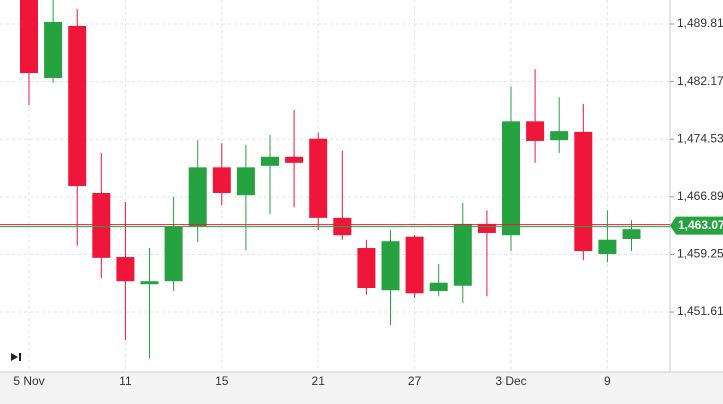 The height and width of the screenshot is (404, 723). Describe the element at coordinates (700, 81) in the screenshot. I see `y-tick-label: 1,482.17` at that location.